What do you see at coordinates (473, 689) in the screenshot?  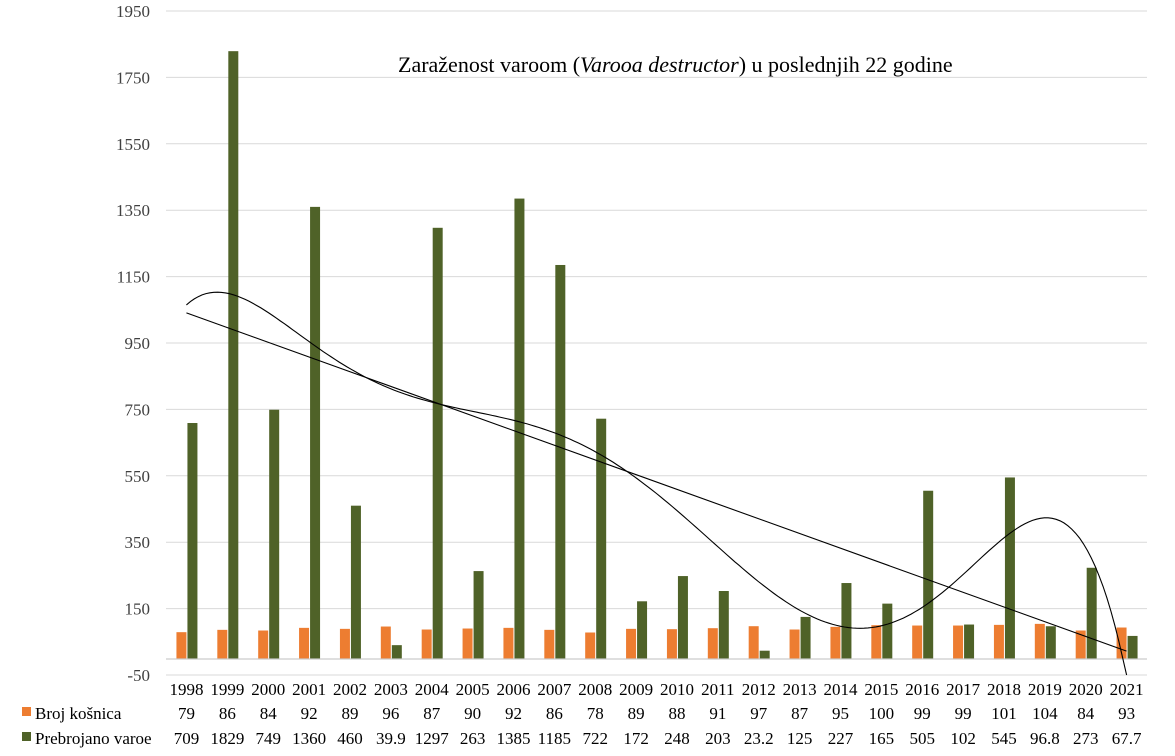 I see `x-tick-label-2005: 2005` at bounding box center [473, 689].